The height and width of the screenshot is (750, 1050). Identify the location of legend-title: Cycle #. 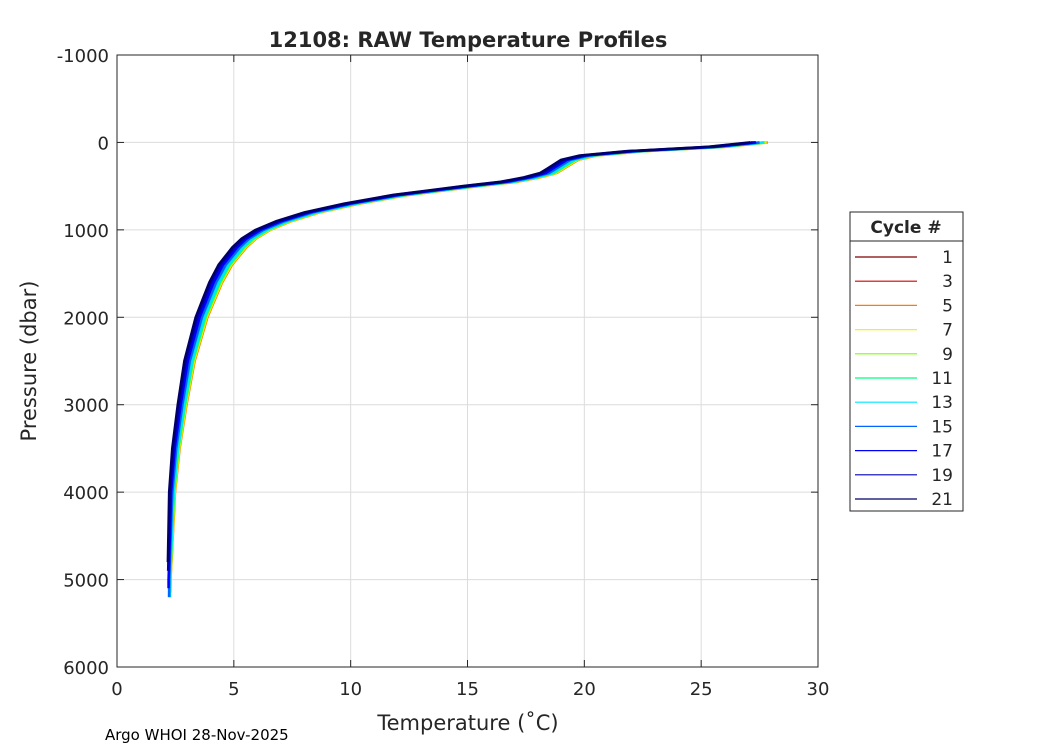
(905, 228).